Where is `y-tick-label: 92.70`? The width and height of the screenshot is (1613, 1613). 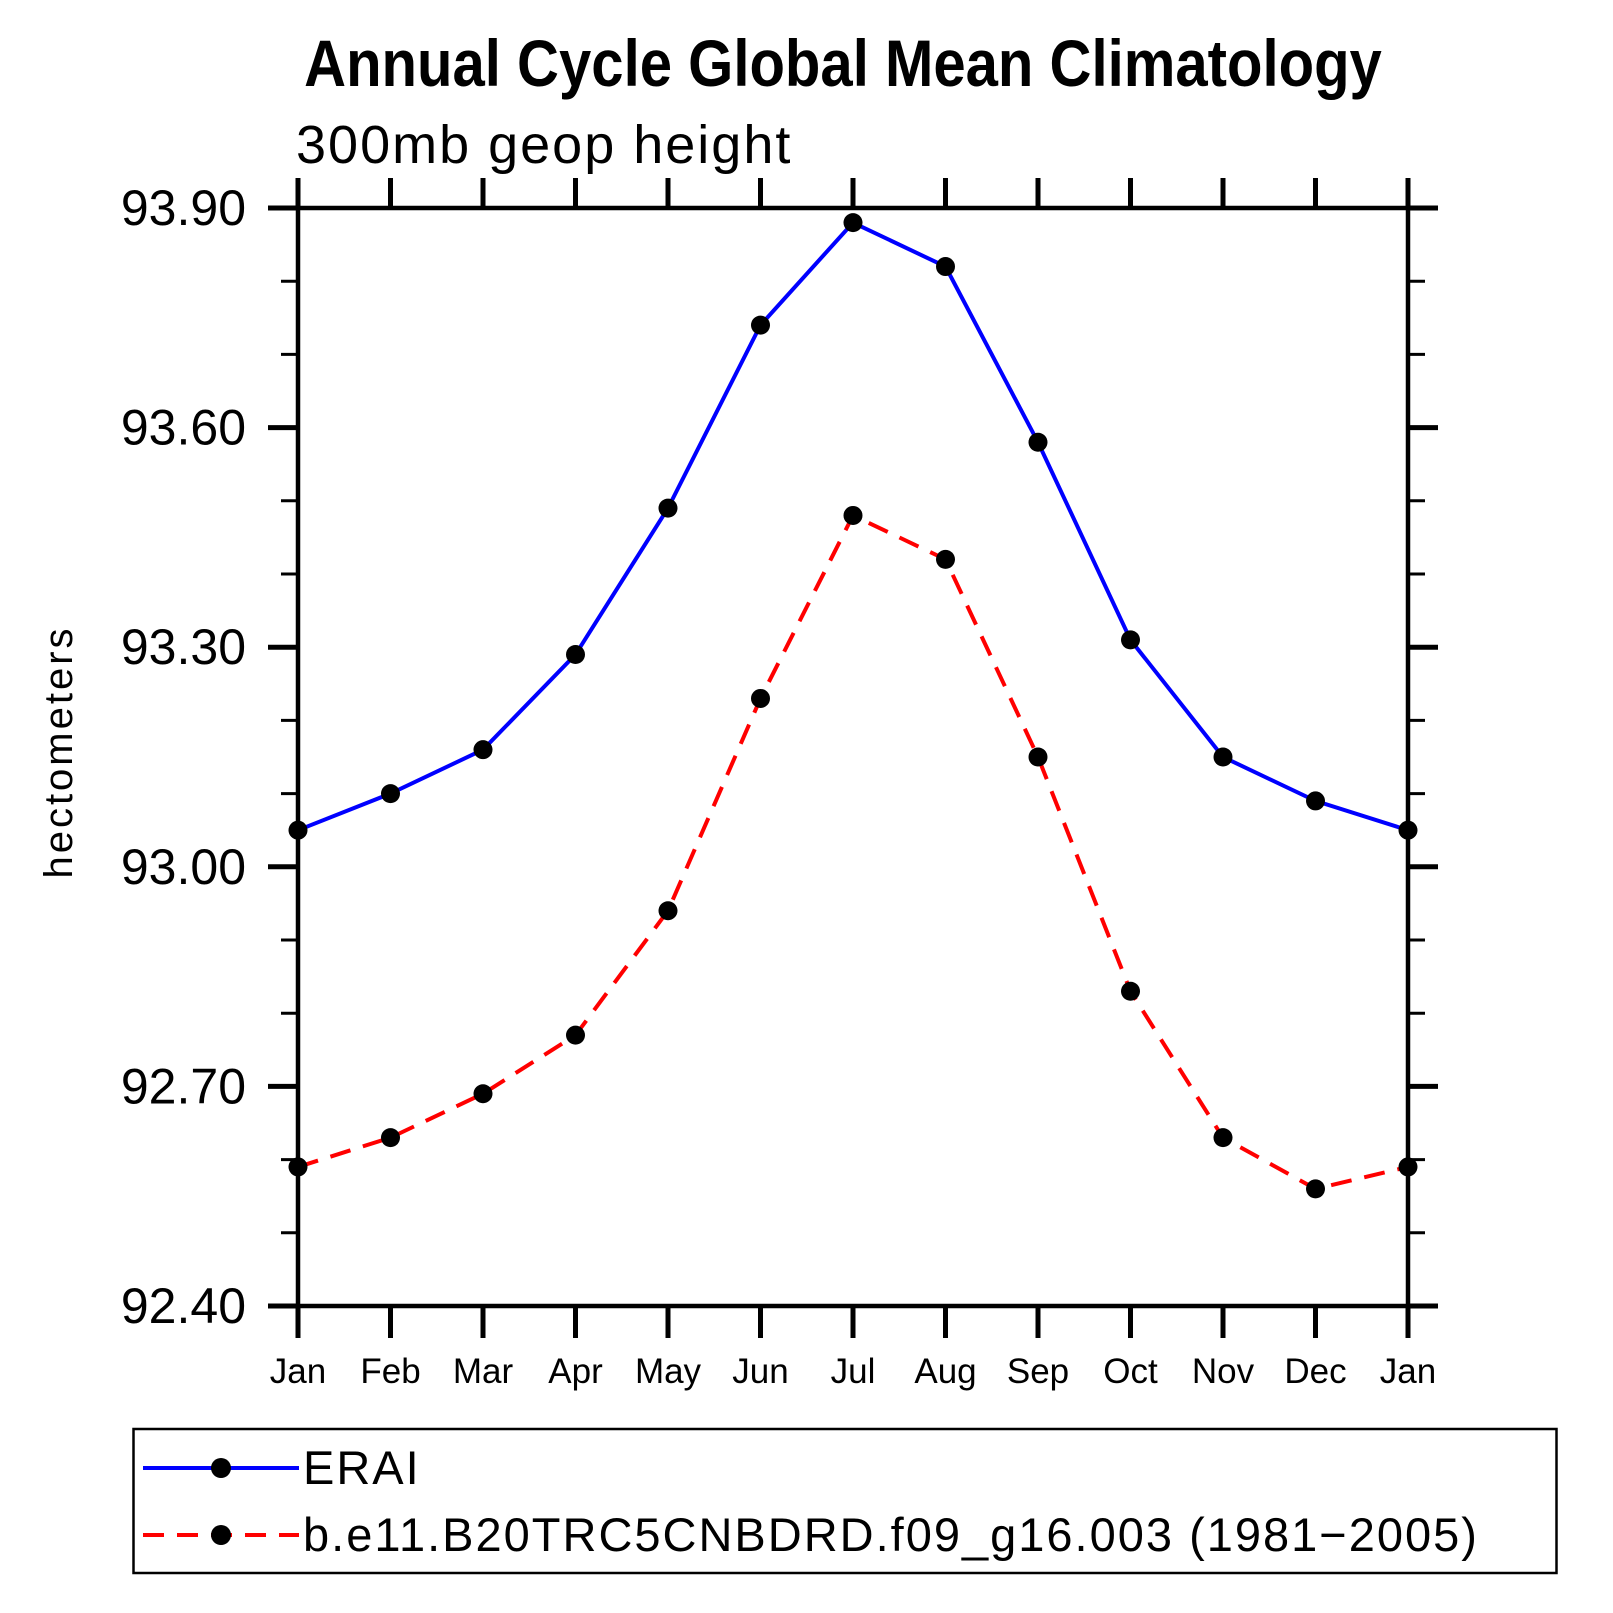
y-tick-label: 92.70 is located at coordinates (183, 1086).